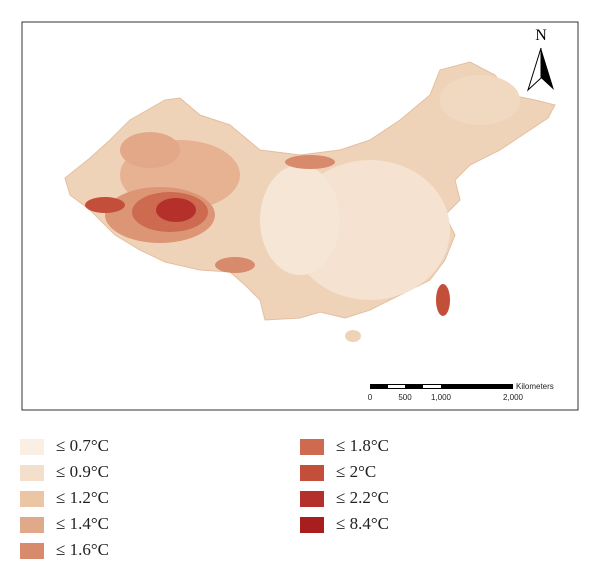 This screenshot has height=588, width=600. What do you see at coordinates (82, 445) in the screenshot?
I see `legend-label: ≤ 0.7°C` at bounding box center [82, 445].